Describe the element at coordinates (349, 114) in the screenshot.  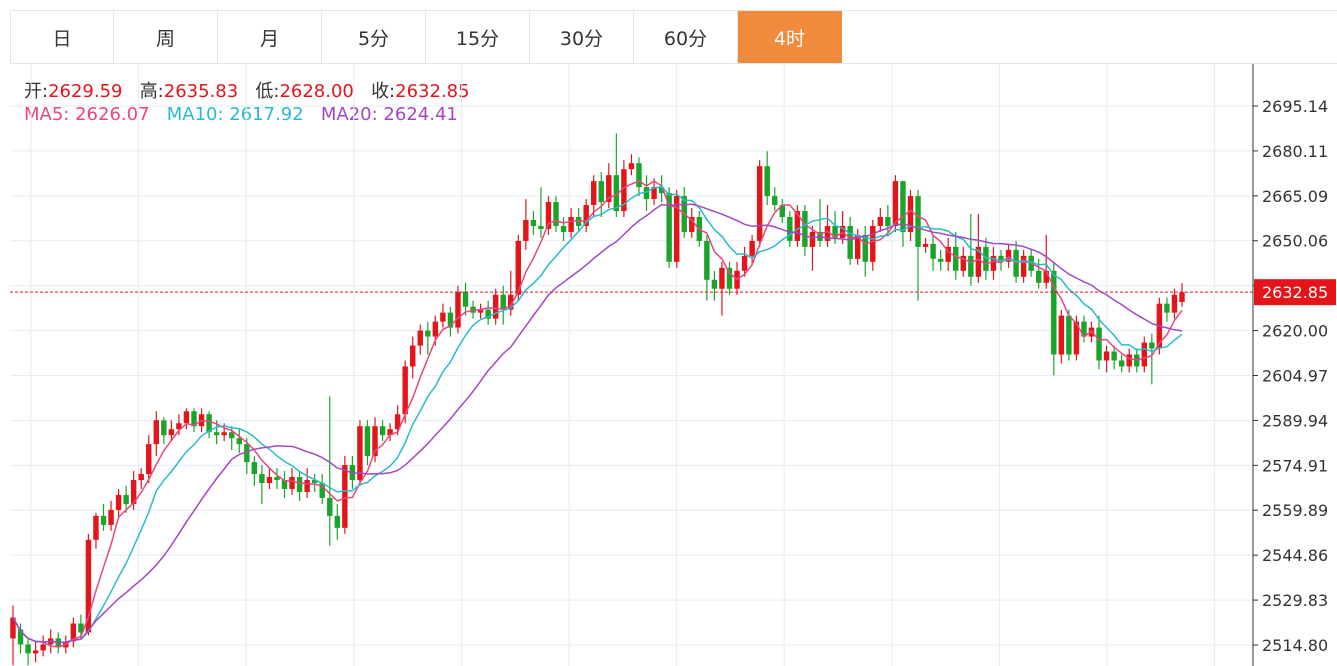
I see `ma20-label: MA20:` at that location.